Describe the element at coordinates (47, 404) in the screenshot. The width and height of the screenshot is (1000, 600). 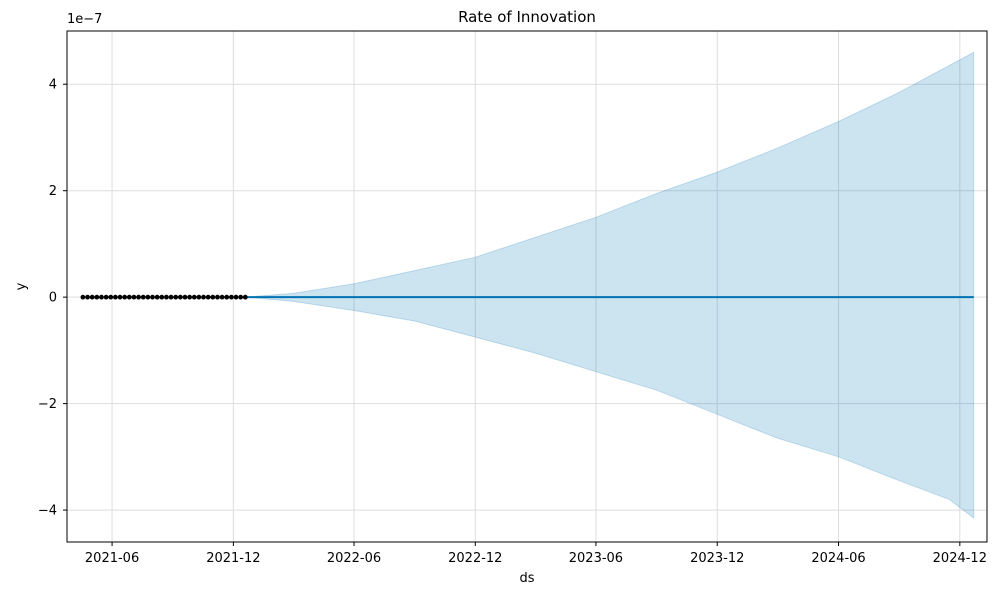
I see `y-tick-label: −2` at that location.